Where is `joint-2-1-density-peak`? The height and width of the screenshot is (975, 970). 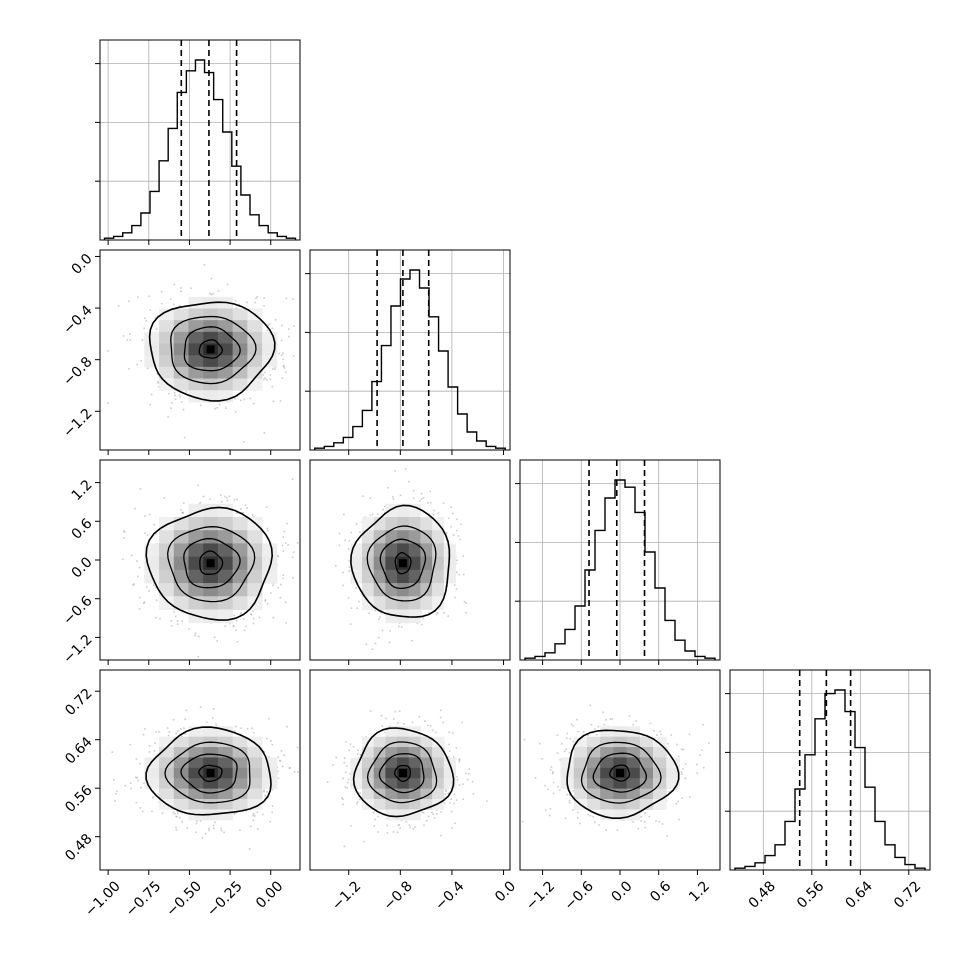 joint-2-1-density-peak is located at coordinates (403, 563).